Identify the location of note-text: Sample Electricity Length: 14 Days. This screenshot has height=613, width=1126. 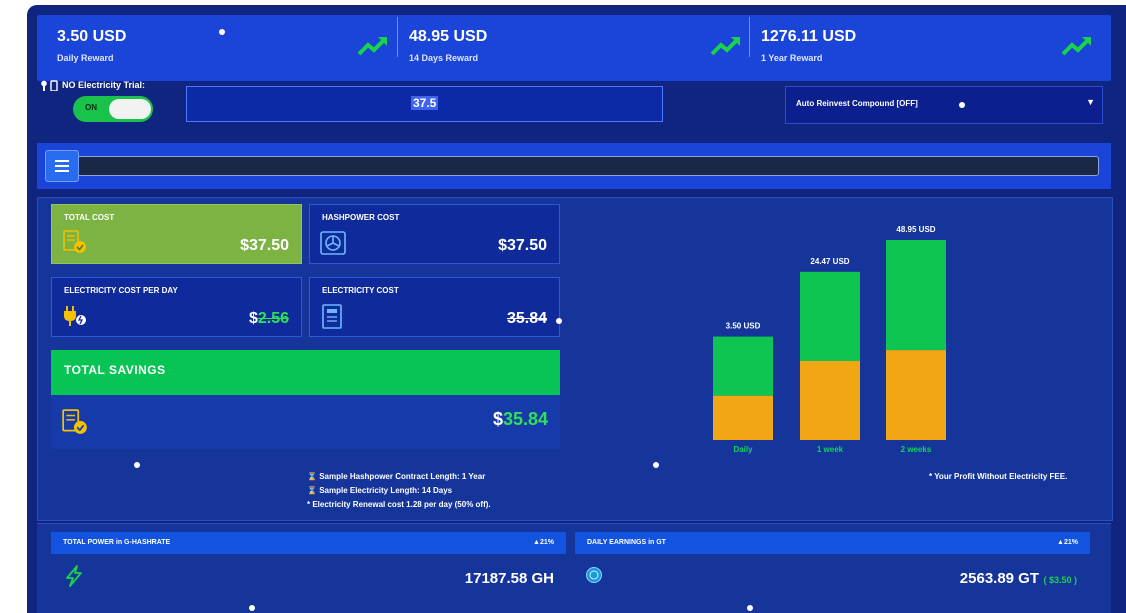
(386, 490).